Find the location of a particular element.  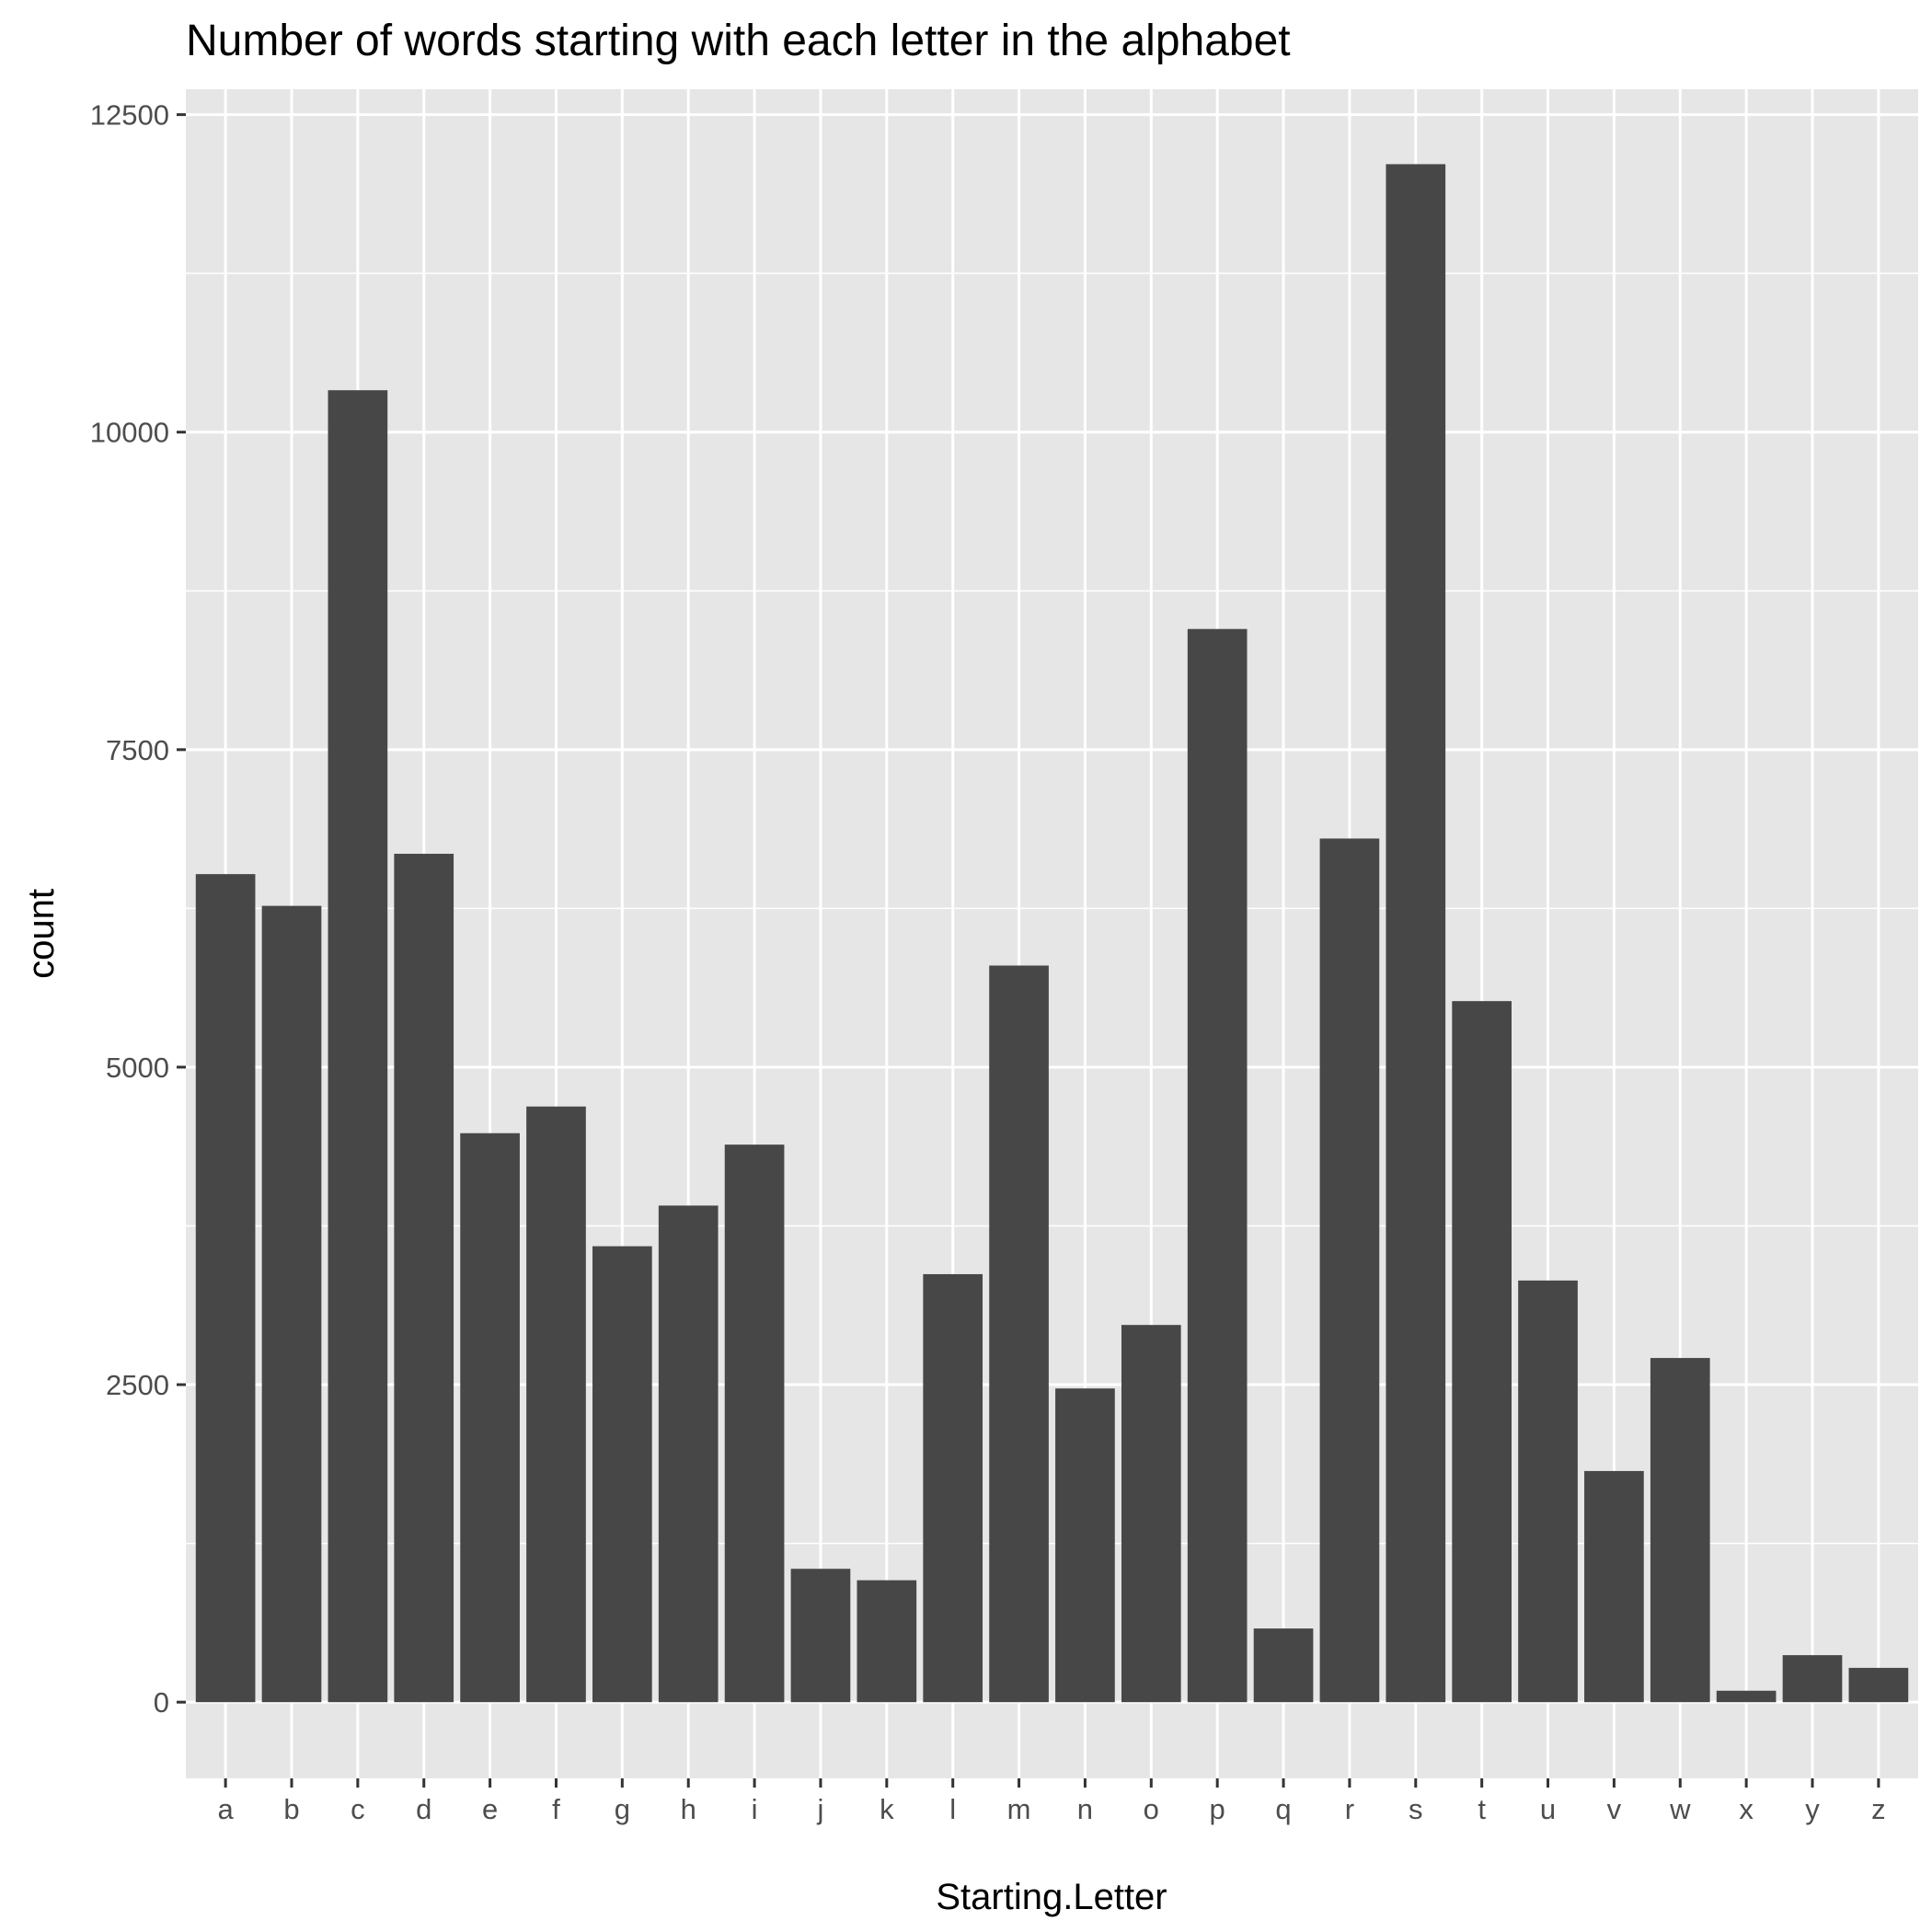

bar-f is located at coordinates (556, 1404).